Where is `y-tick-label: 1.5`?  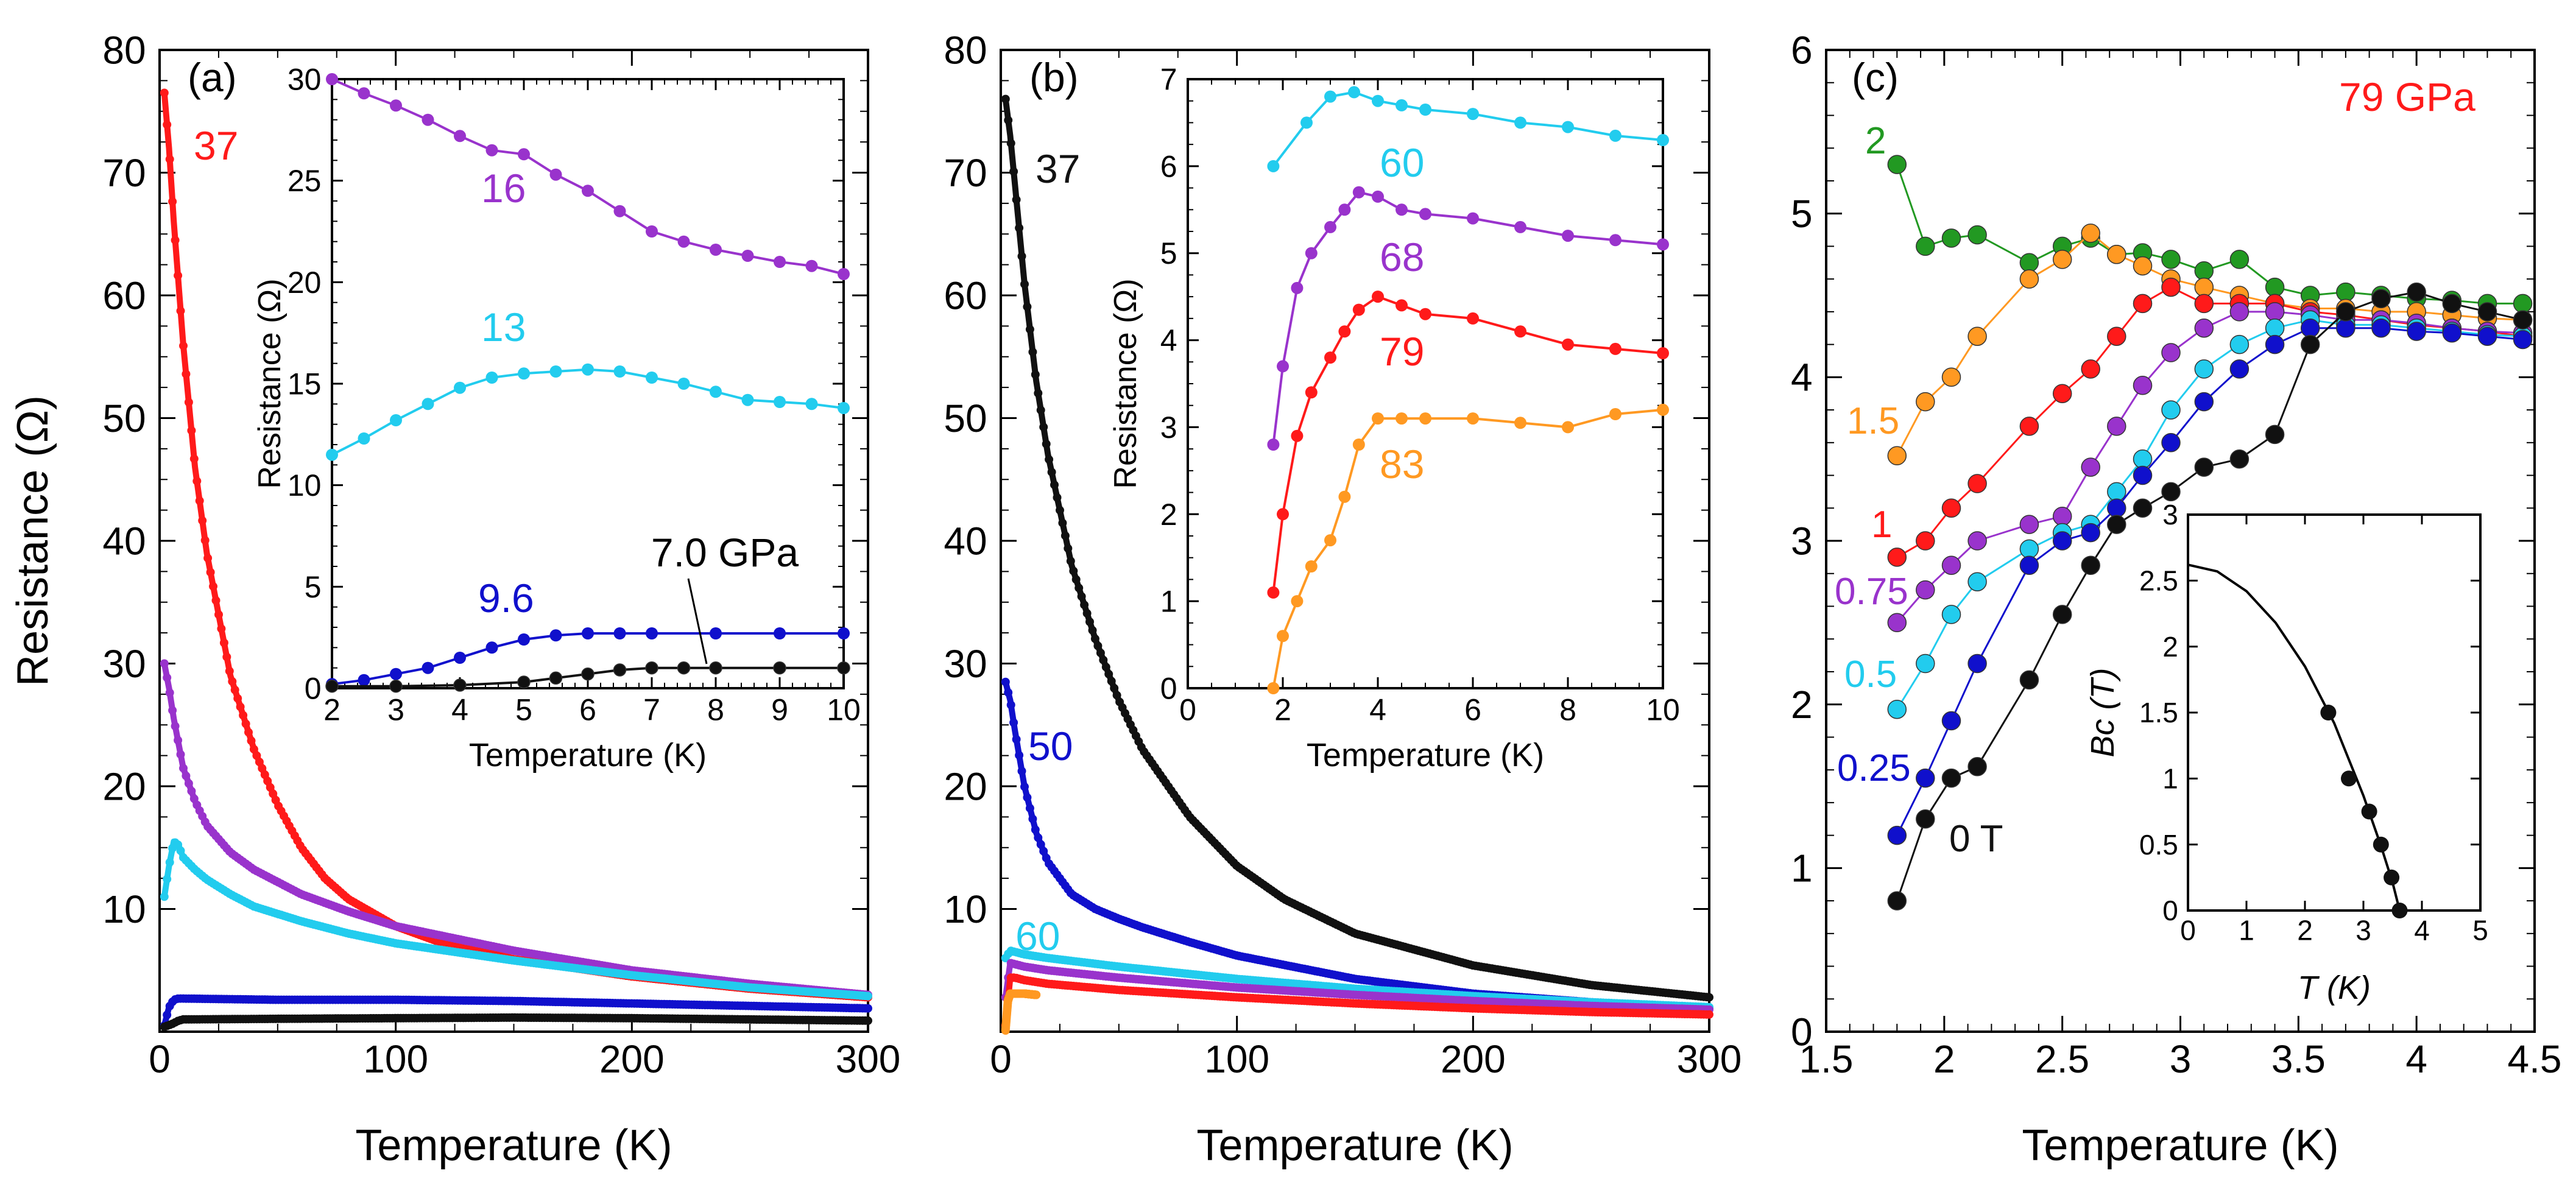
y-tick-label: 1.5 is located at coordinates (2158, 712).